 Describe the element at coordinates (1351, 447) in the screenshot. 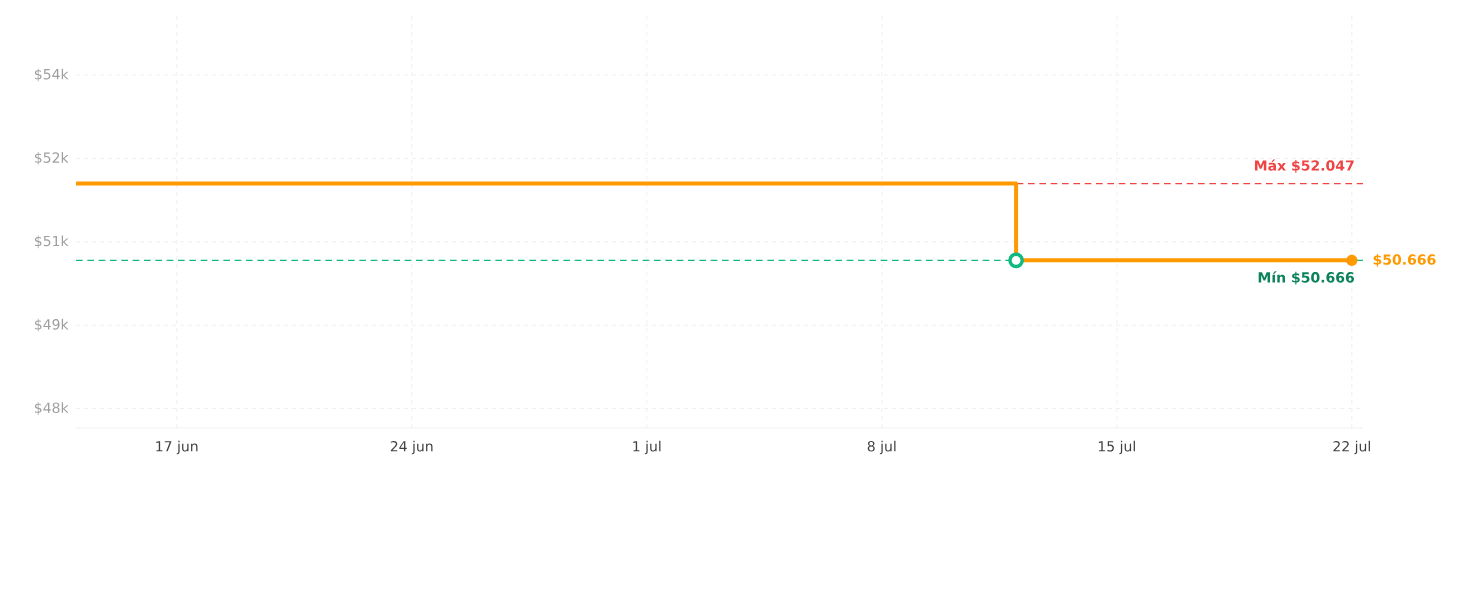

I see `x-tick-label: 22 jul` at that location.